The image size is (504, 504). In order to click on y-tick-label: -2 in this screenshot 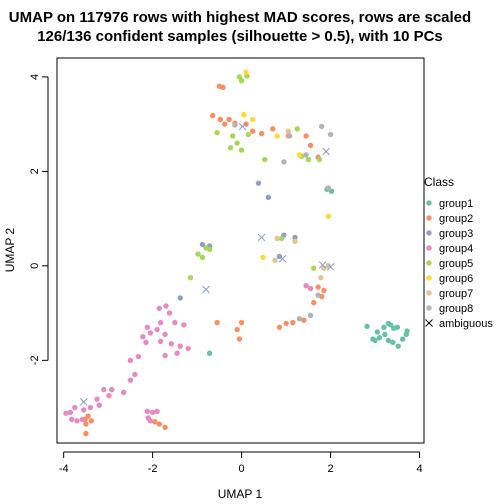, I will do `click(35, 360)`.